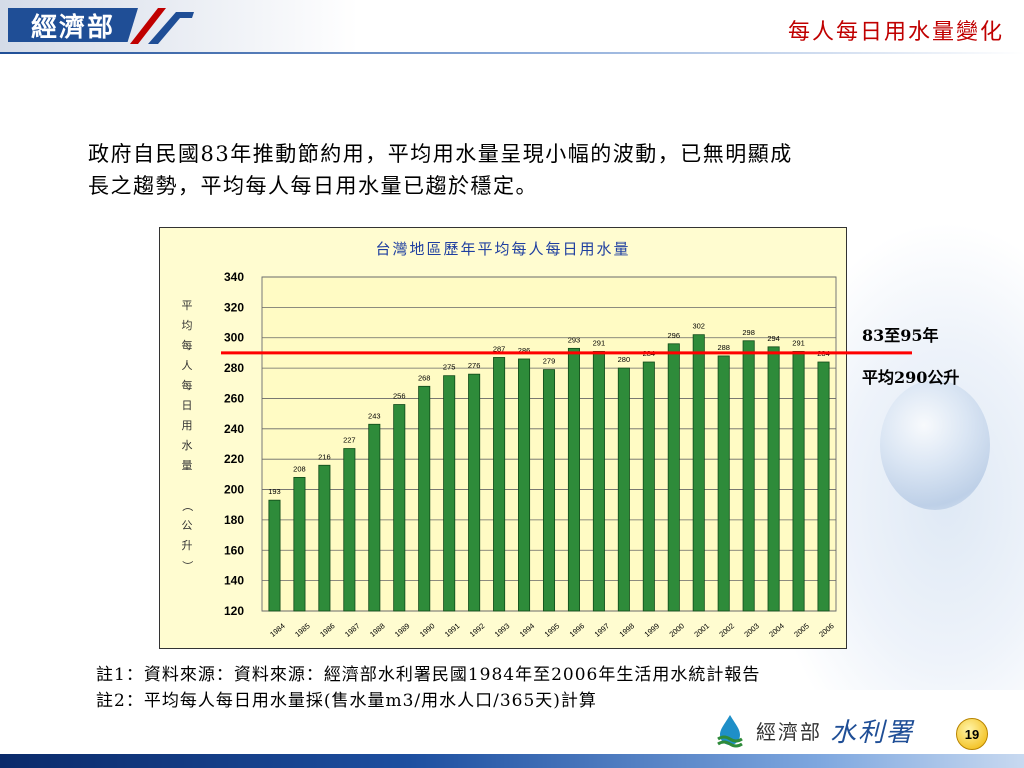  What do you see at coordinates (427, 630) in the screenshot?
I see `x-tick-label: 1990` at bounding box center [427, 630].